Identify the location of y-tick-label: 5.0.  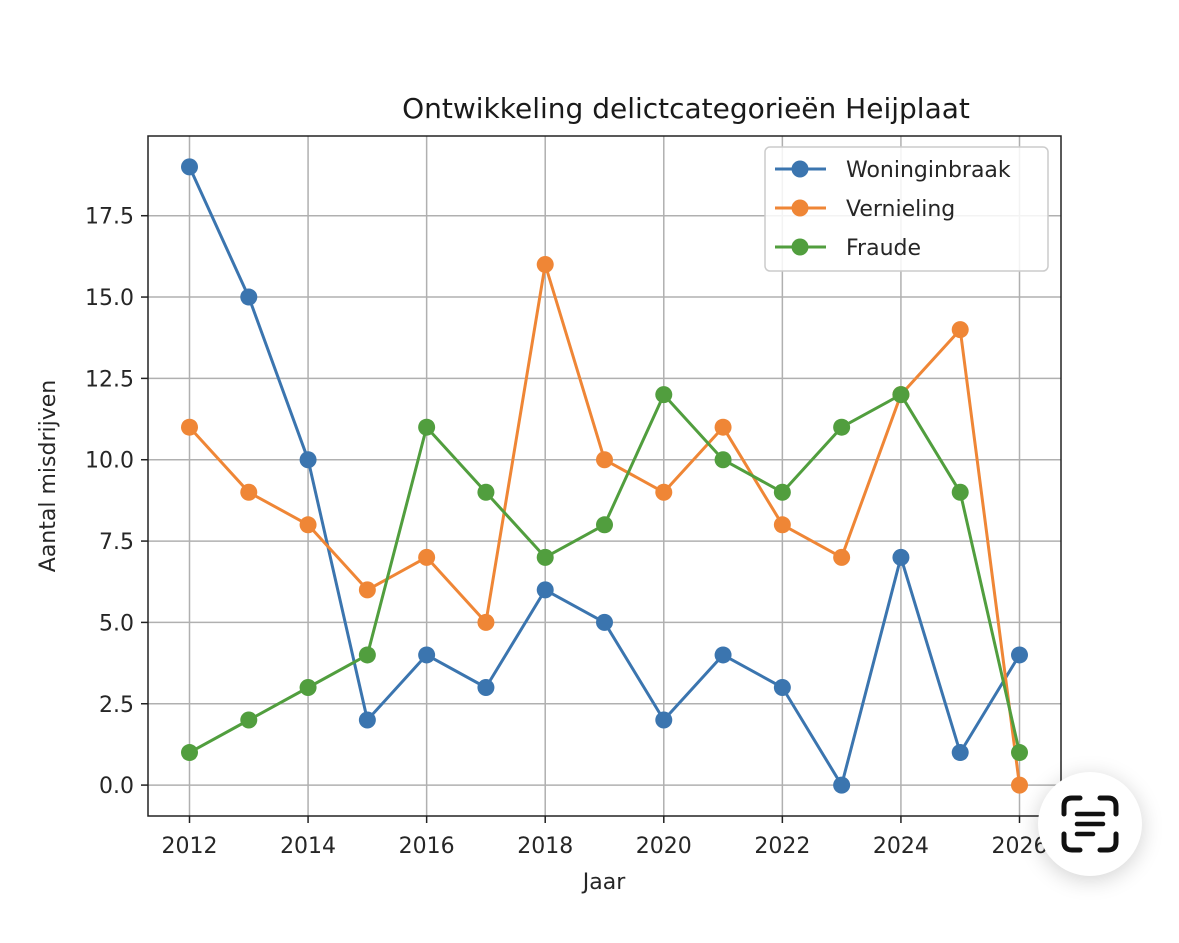
(116, 623).